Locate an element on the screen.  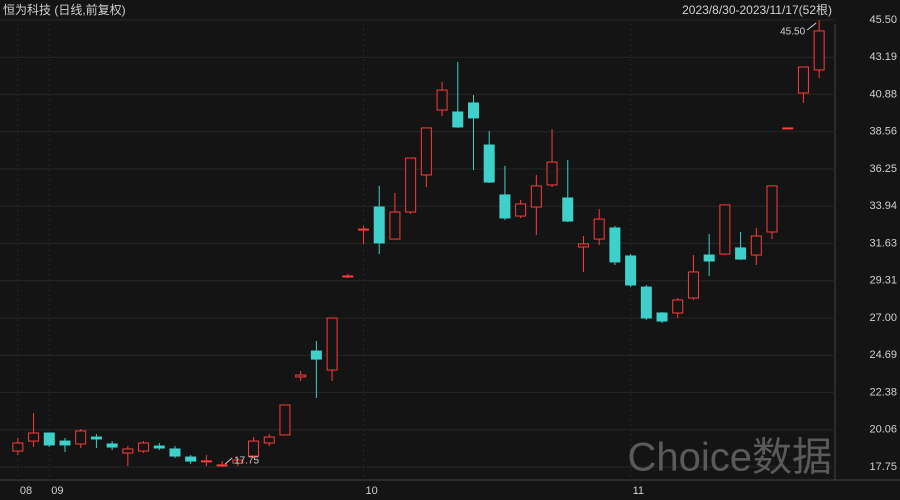
max-label: 45.50 is located at coordinates (792, 32).